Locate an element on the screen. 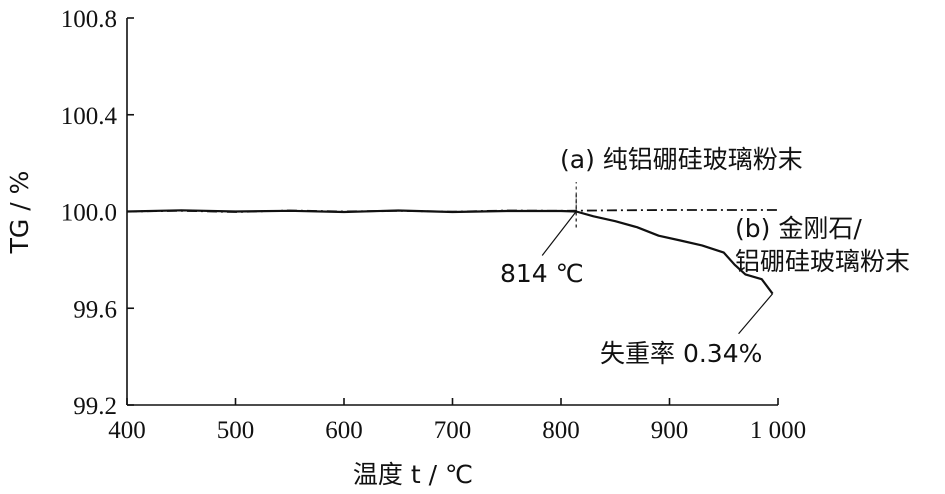 Image resolution: width=945 pixels, height=494 pixels. y-tick-label: 100.0 is located at coordinates (89, 213).